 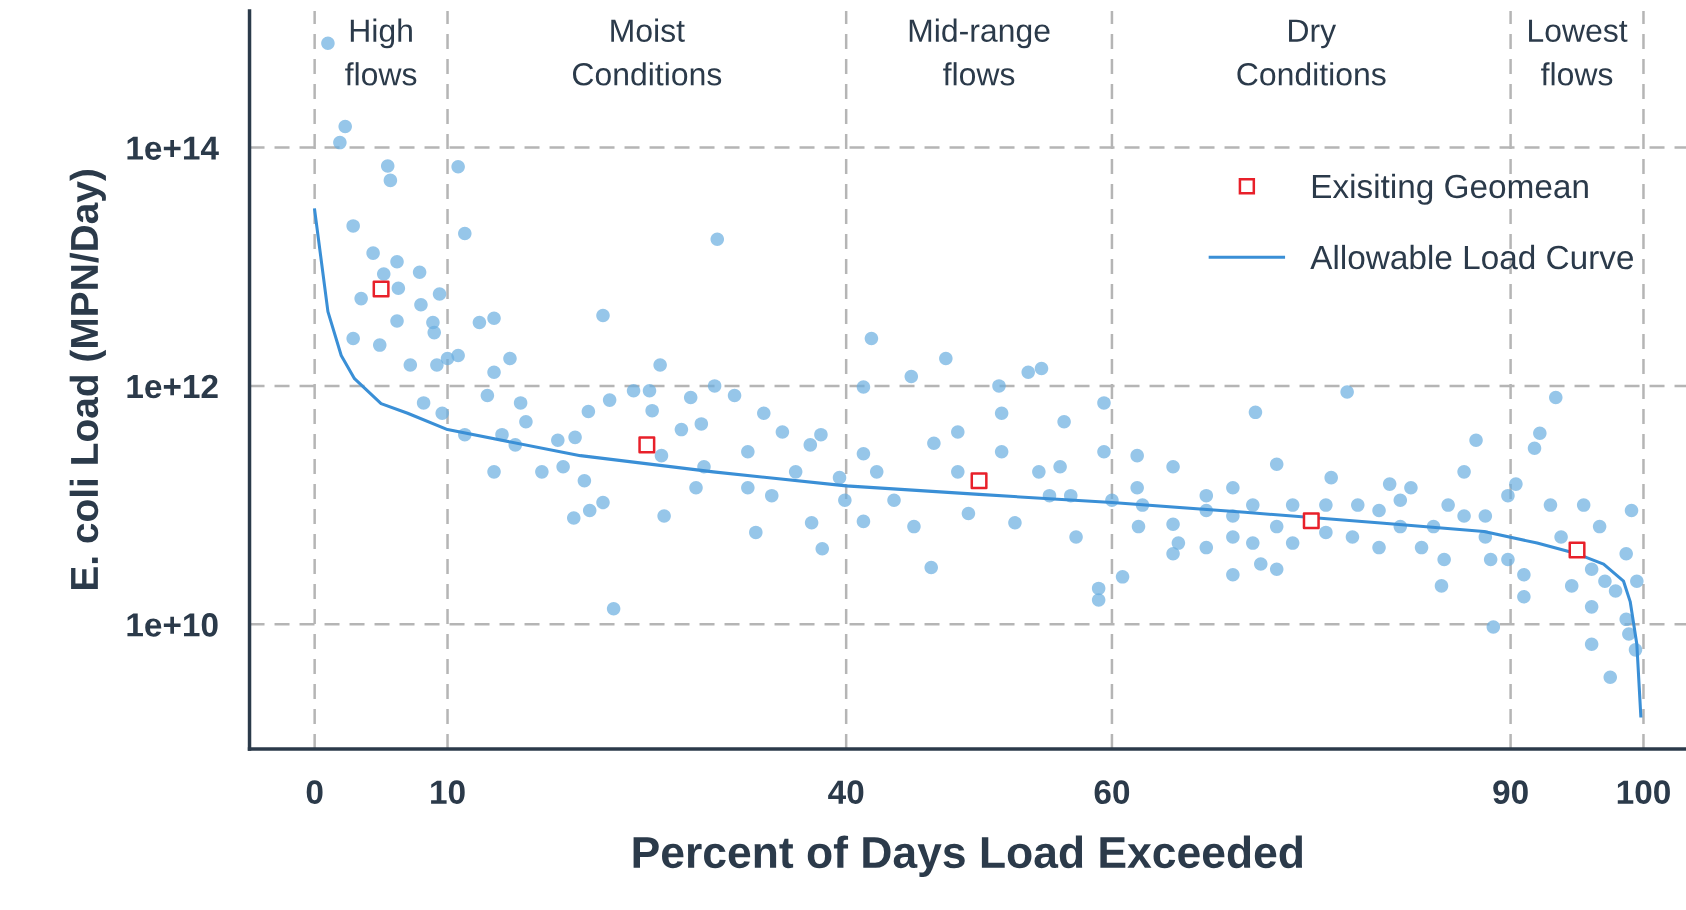 What do you see at coordinates (647, 52) in the screenshot?
I see `annotation: Moist Conditions` at bounding box center [647, 52].